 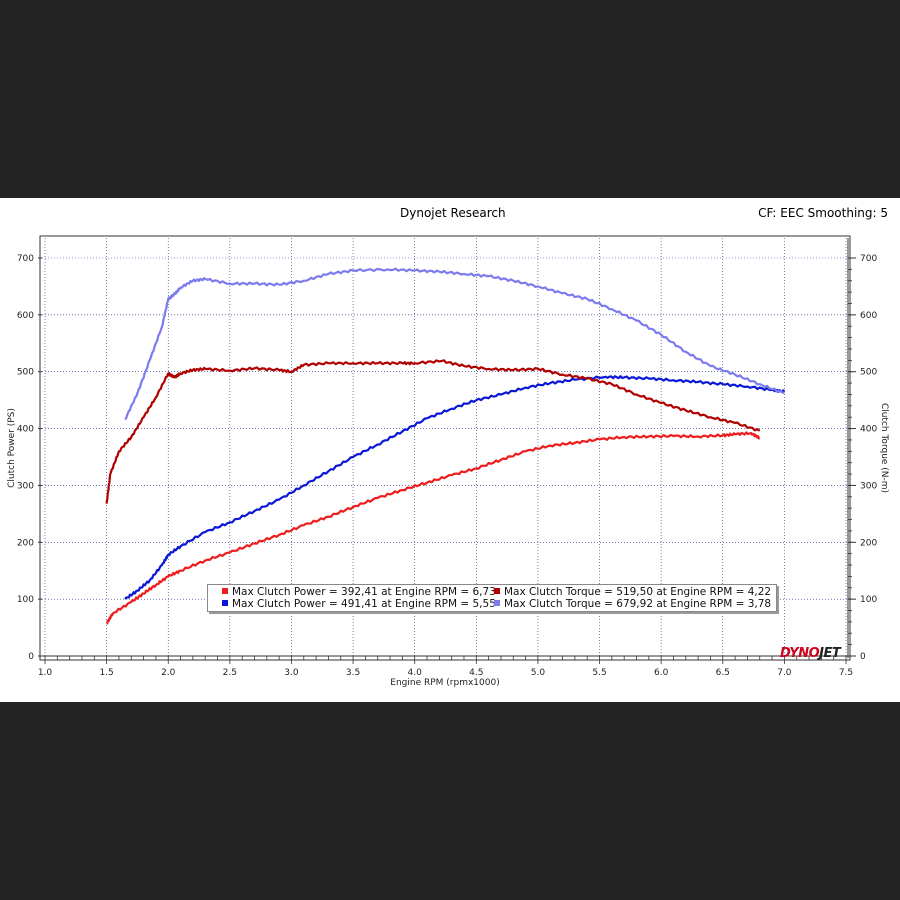 I want to click on x-tick-label: 3.0, so click(x=291, y=673).